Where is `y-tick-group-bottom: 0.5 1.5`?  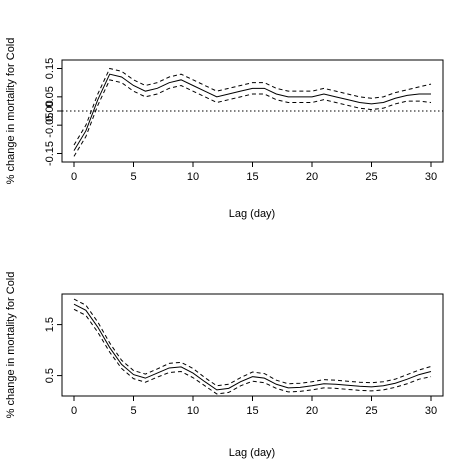 y-tick-group-bottom: 0.5 1.5 is located at coordinates (53, 350).